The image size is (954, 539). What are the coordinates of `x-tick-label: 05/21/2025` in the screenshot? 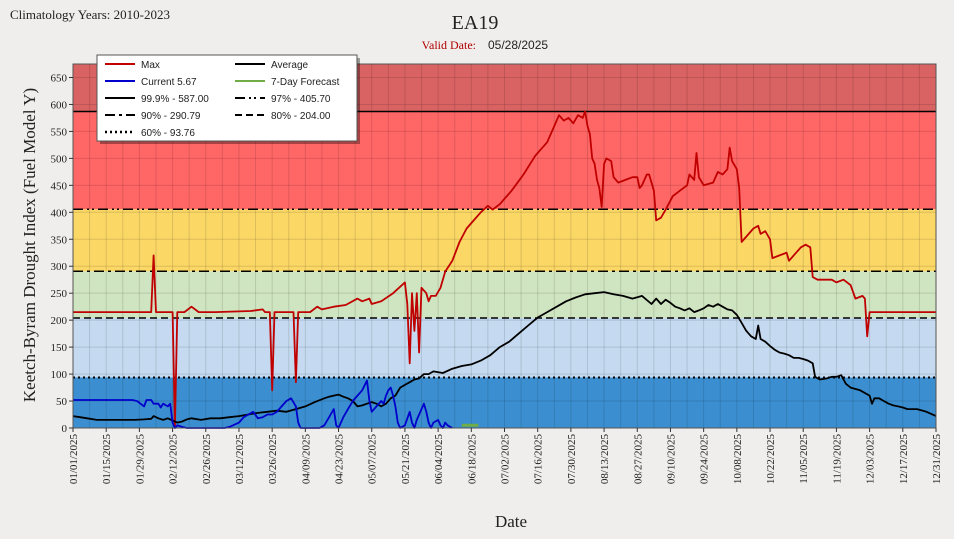 It's located at (406, 459).